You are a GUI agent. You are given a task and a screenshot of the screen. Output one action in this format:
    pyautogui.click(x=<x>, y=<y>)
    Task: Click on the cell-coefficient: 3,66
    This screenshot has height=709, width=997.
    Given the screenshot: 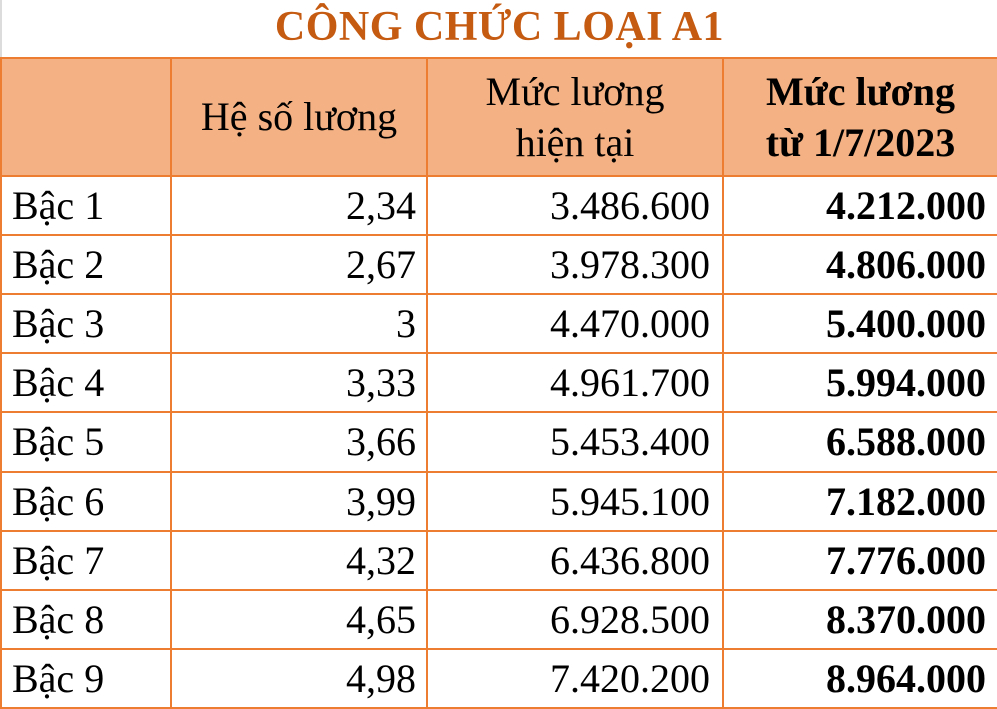 What is the action you would take?
    pyautogui.click(x=299, y=442)
    